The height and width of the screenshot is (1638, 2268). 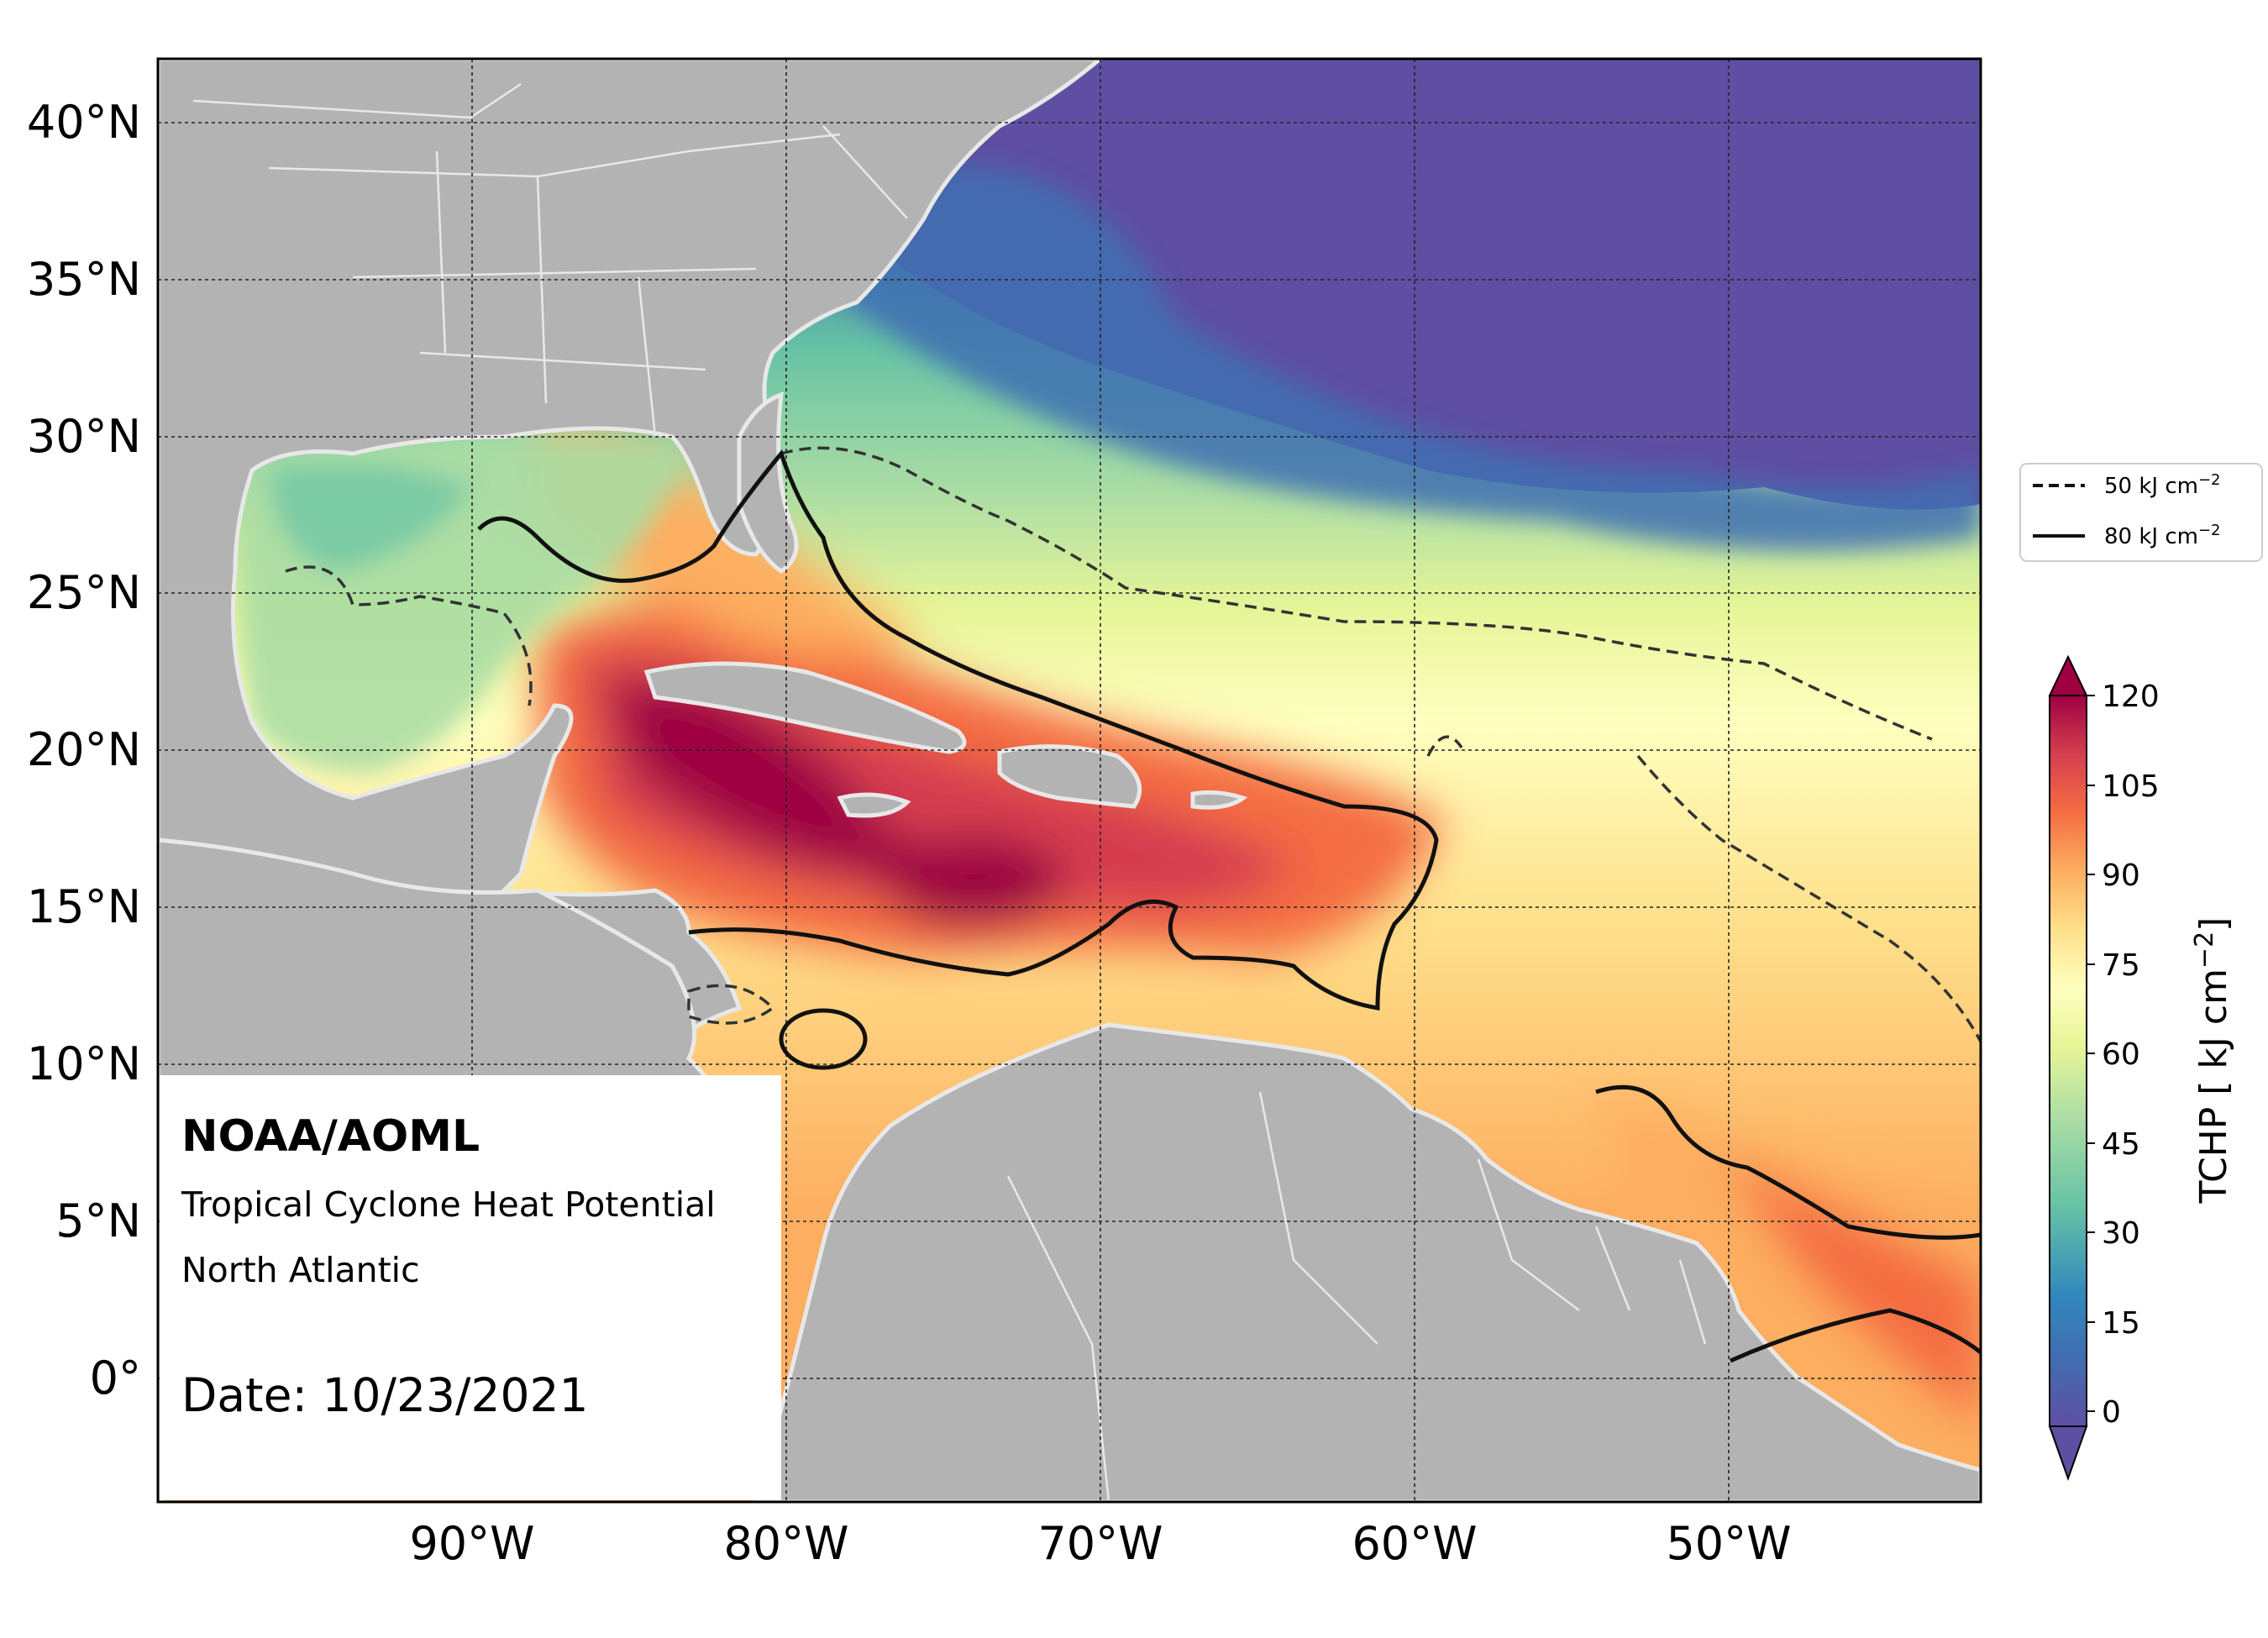 I want to click on colorbar-tick-label: 75, so click(x=2121, y=965).